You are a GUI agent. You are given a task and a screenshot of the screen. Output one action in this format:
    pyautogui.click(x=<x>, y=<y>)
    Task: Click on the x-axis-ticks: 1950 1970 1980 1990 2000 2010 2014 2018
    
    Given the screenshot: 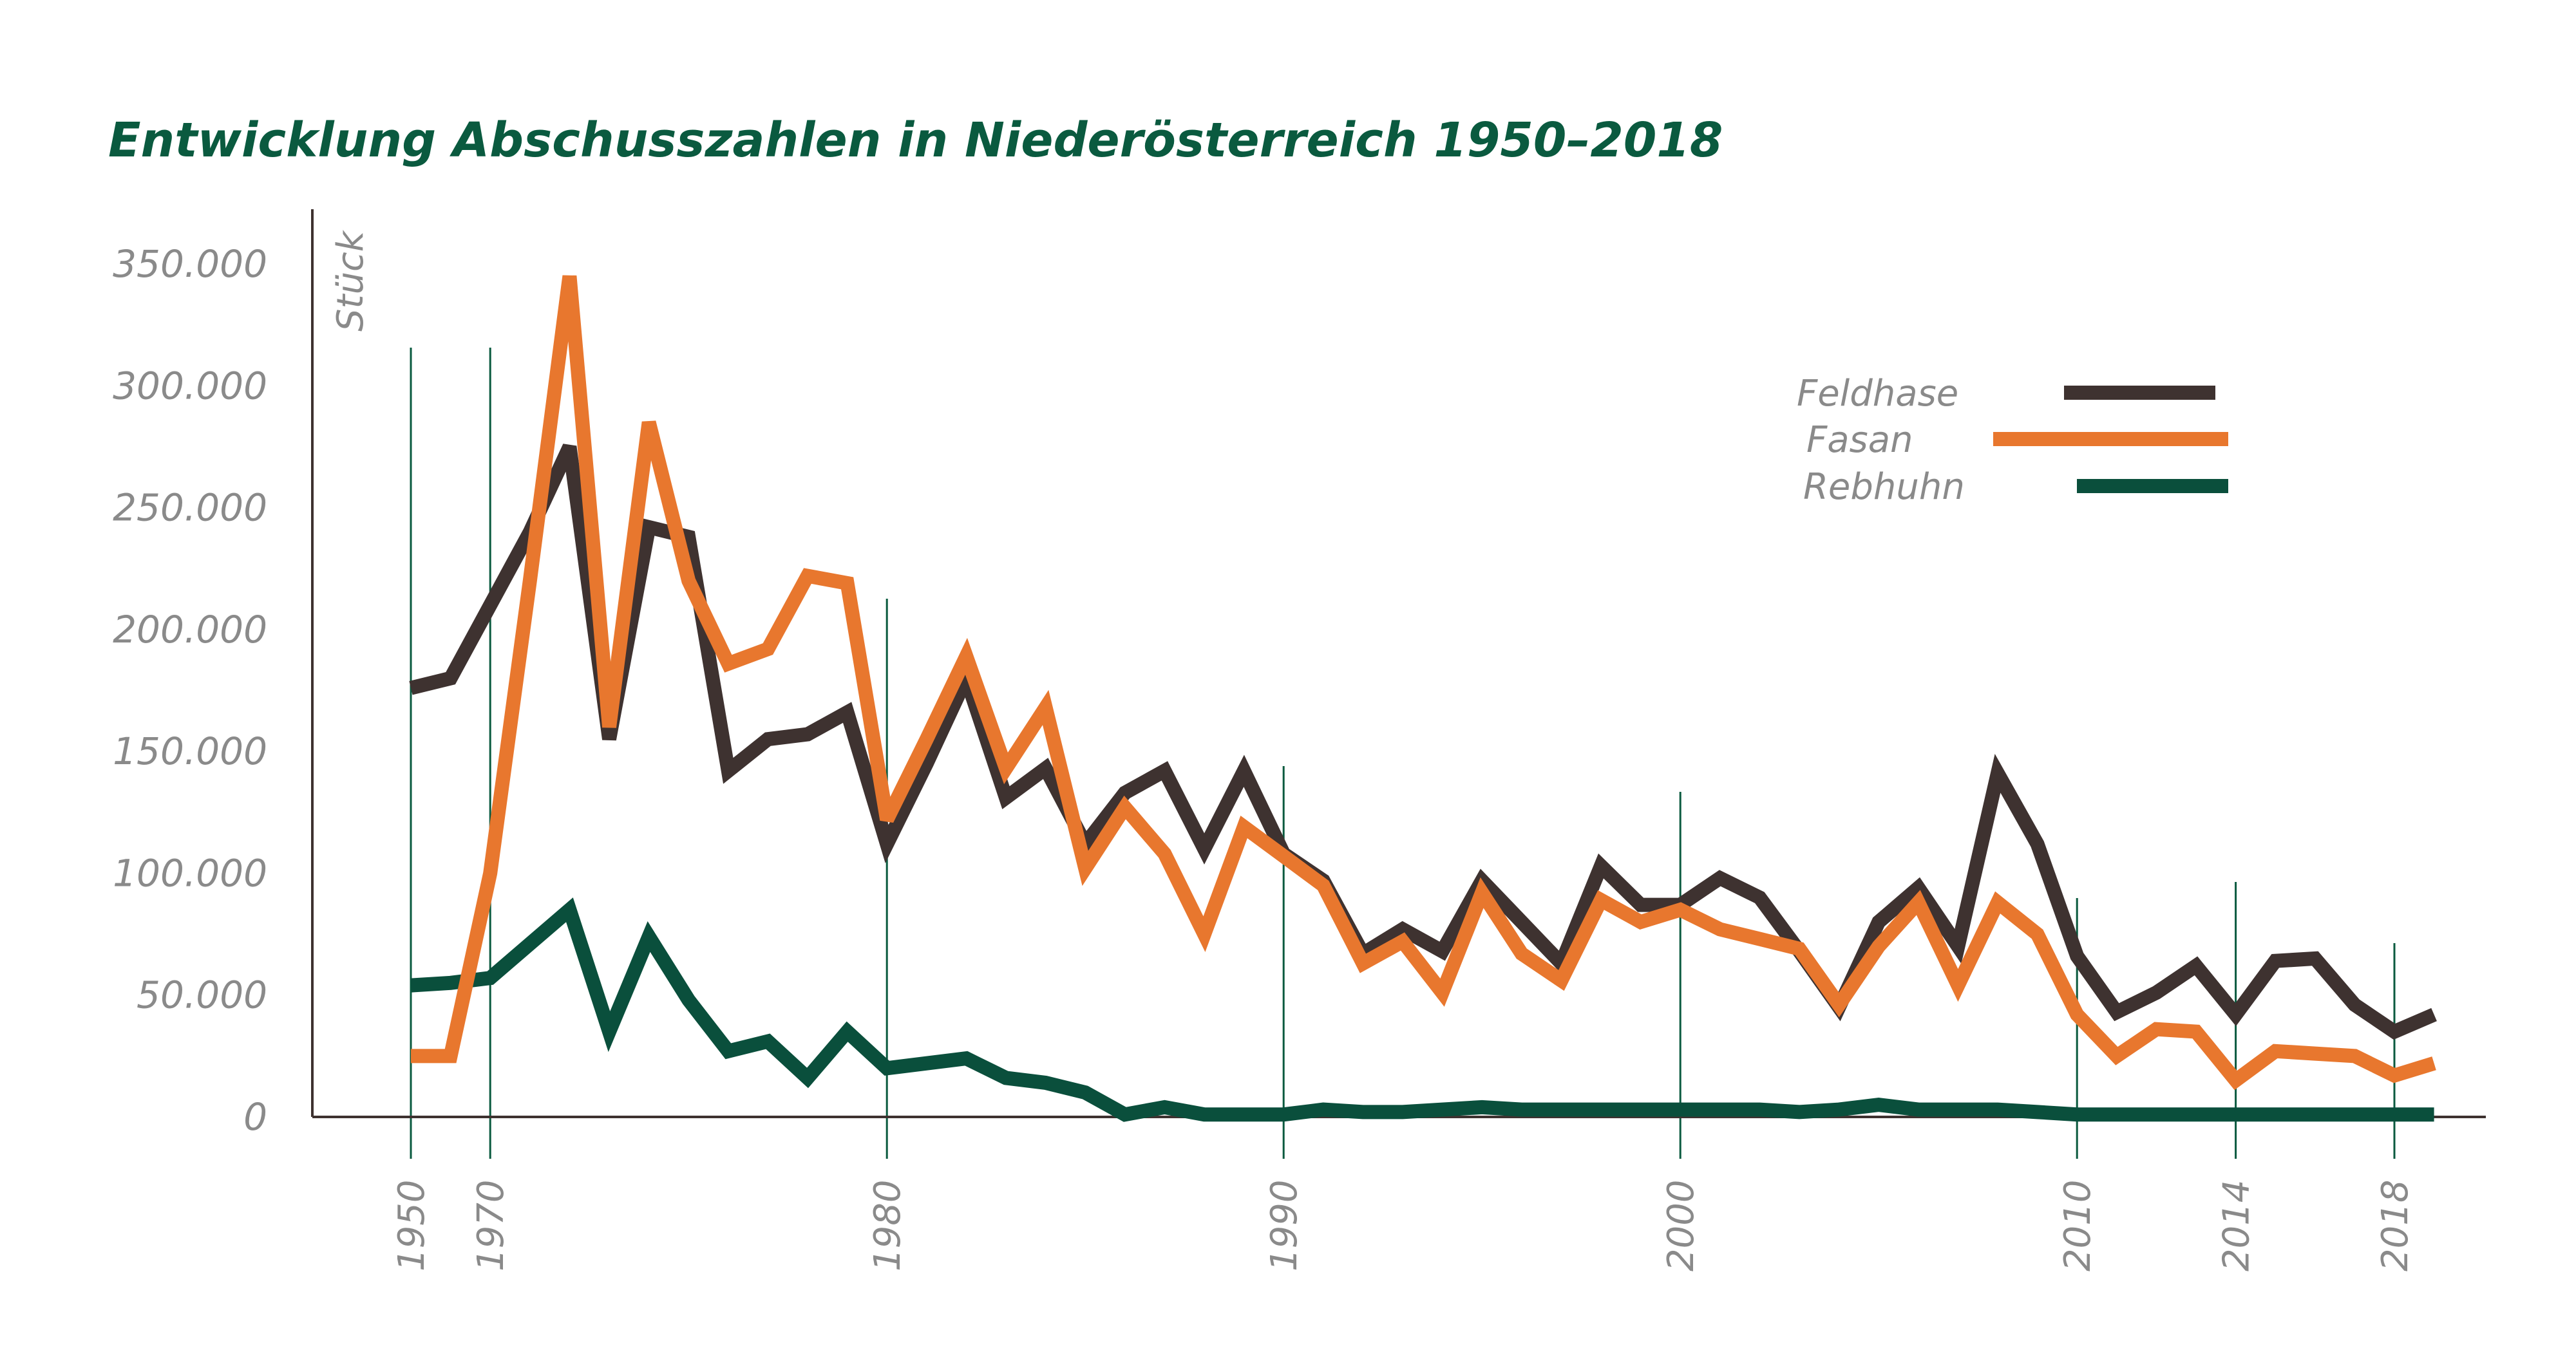 What is the action you would take?
    pyautogui.click(x=1403, y=1225)
    